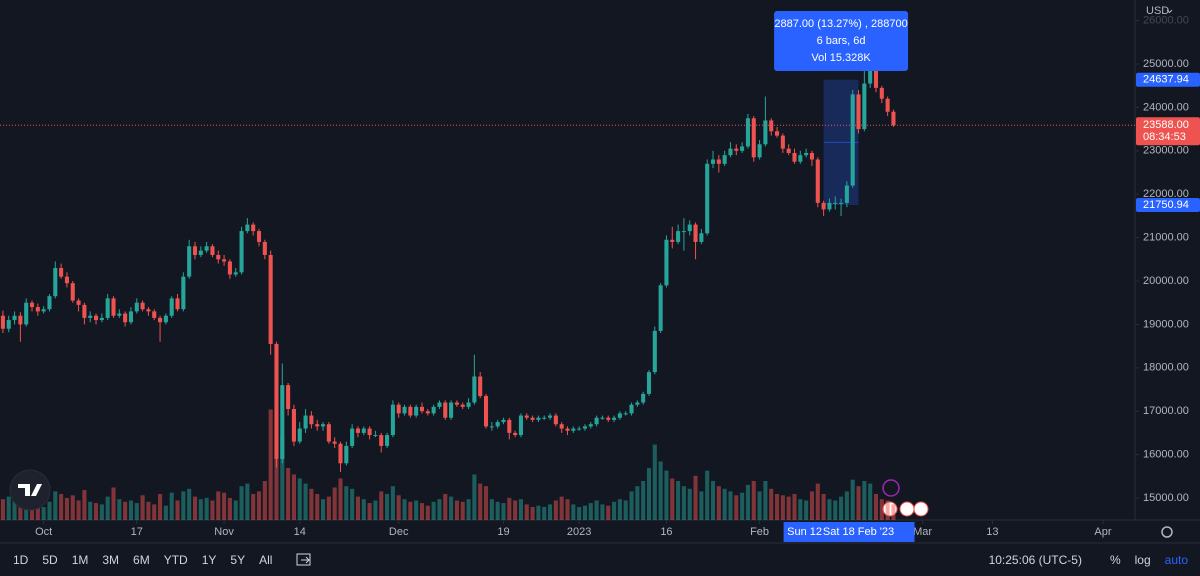 The width and height of the screenshot is (1200, 576). I want to click on measure-tooltip-line: 2887.00 (13.27%) , 288700, so click(840, 24).